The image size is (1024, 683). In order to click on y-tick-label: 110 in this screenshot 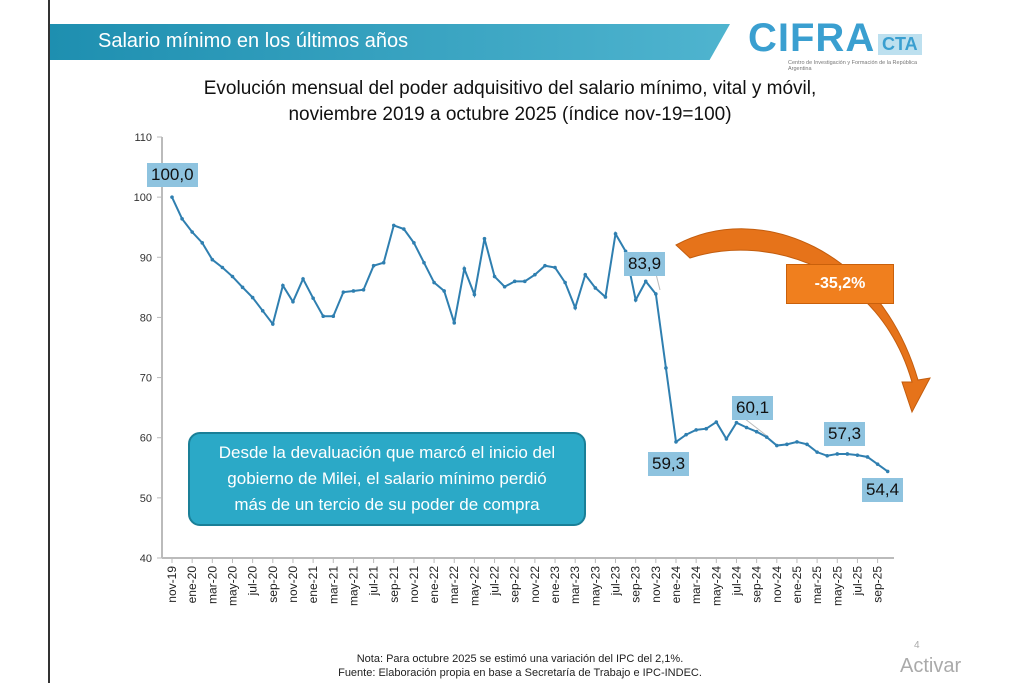, I will do `click(143, 138)`.